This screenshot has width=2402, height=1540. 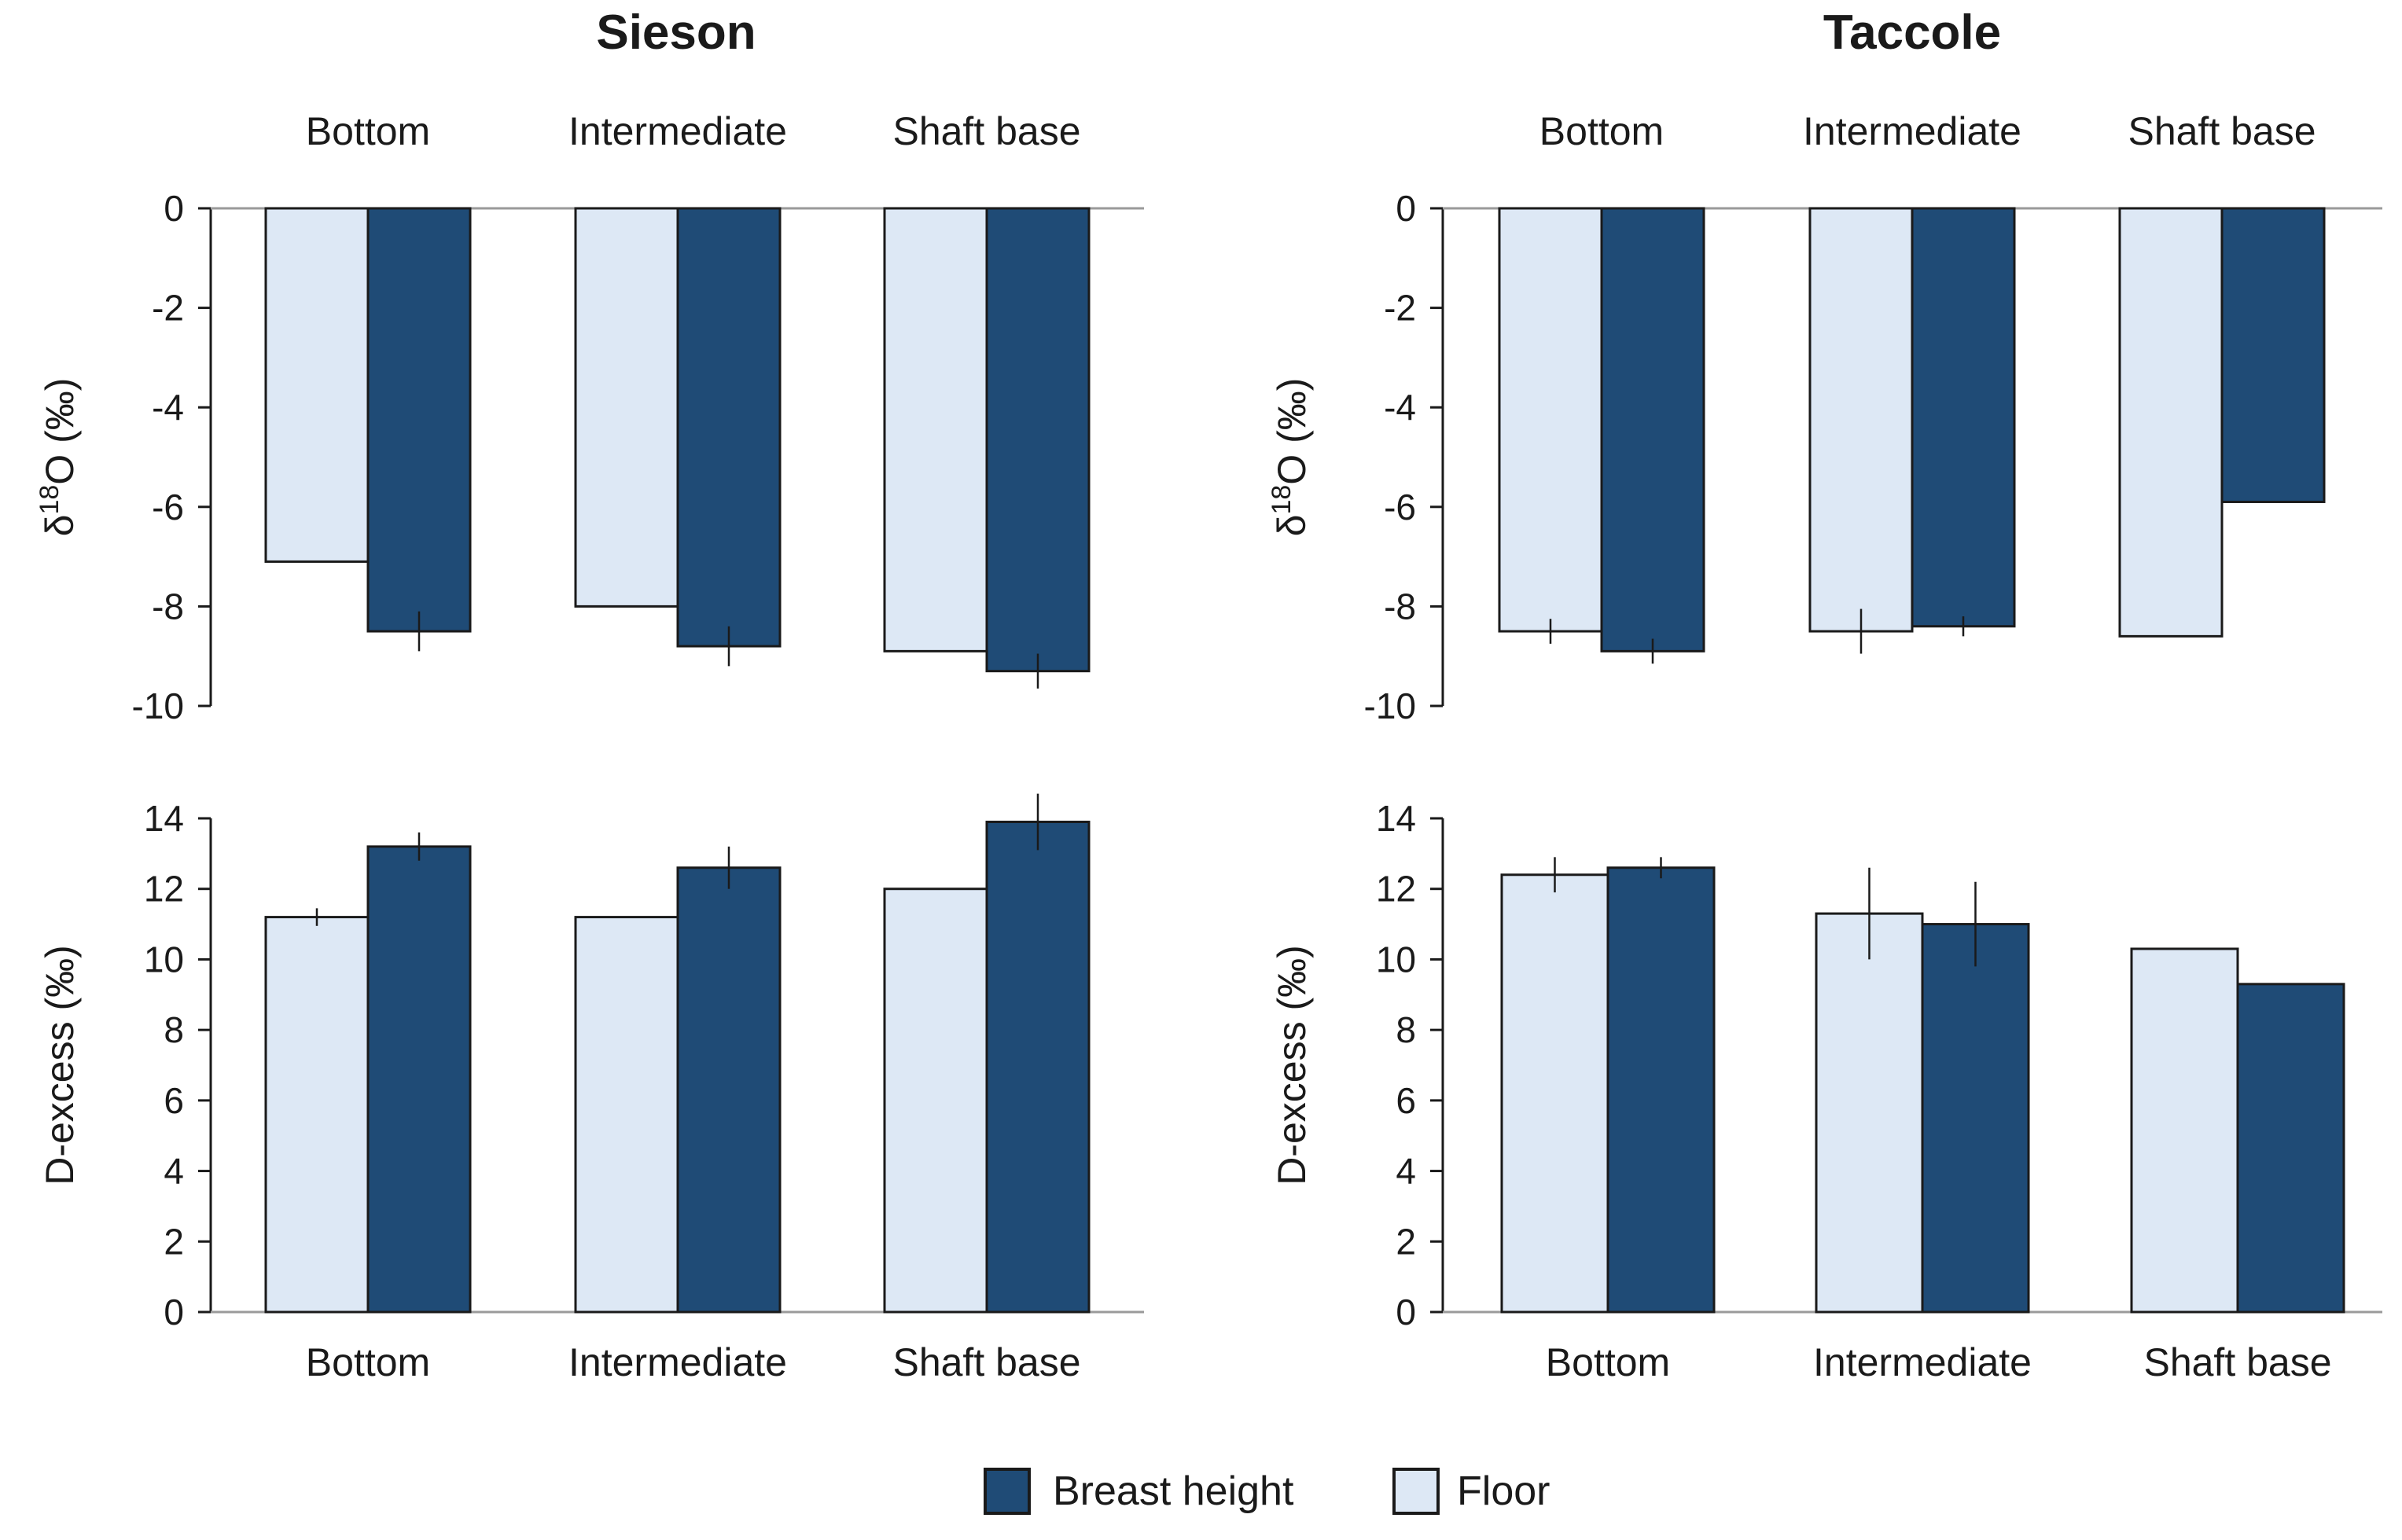 What do you see at coordinates (676, 33) in the screenshot?
I see `chart-title: Sieson` at bounding box center [676, 33].